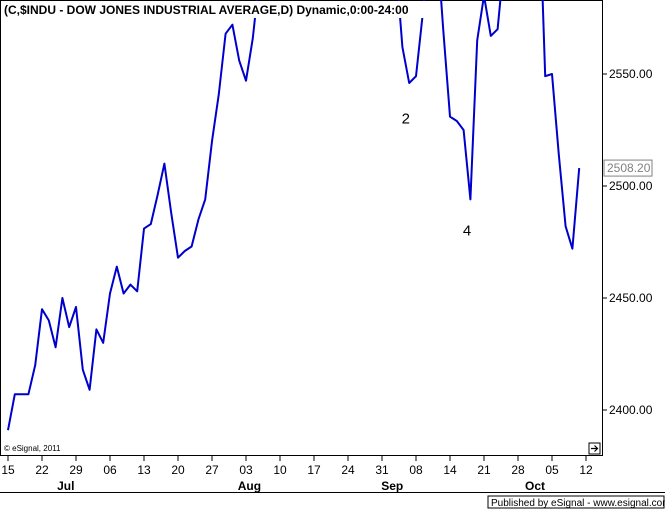 The image size is (665, 509). What do you see at coordinates (76, 470) in the screenshot?
I see `x-tick-label: 29` at bounding box center [76, 470].